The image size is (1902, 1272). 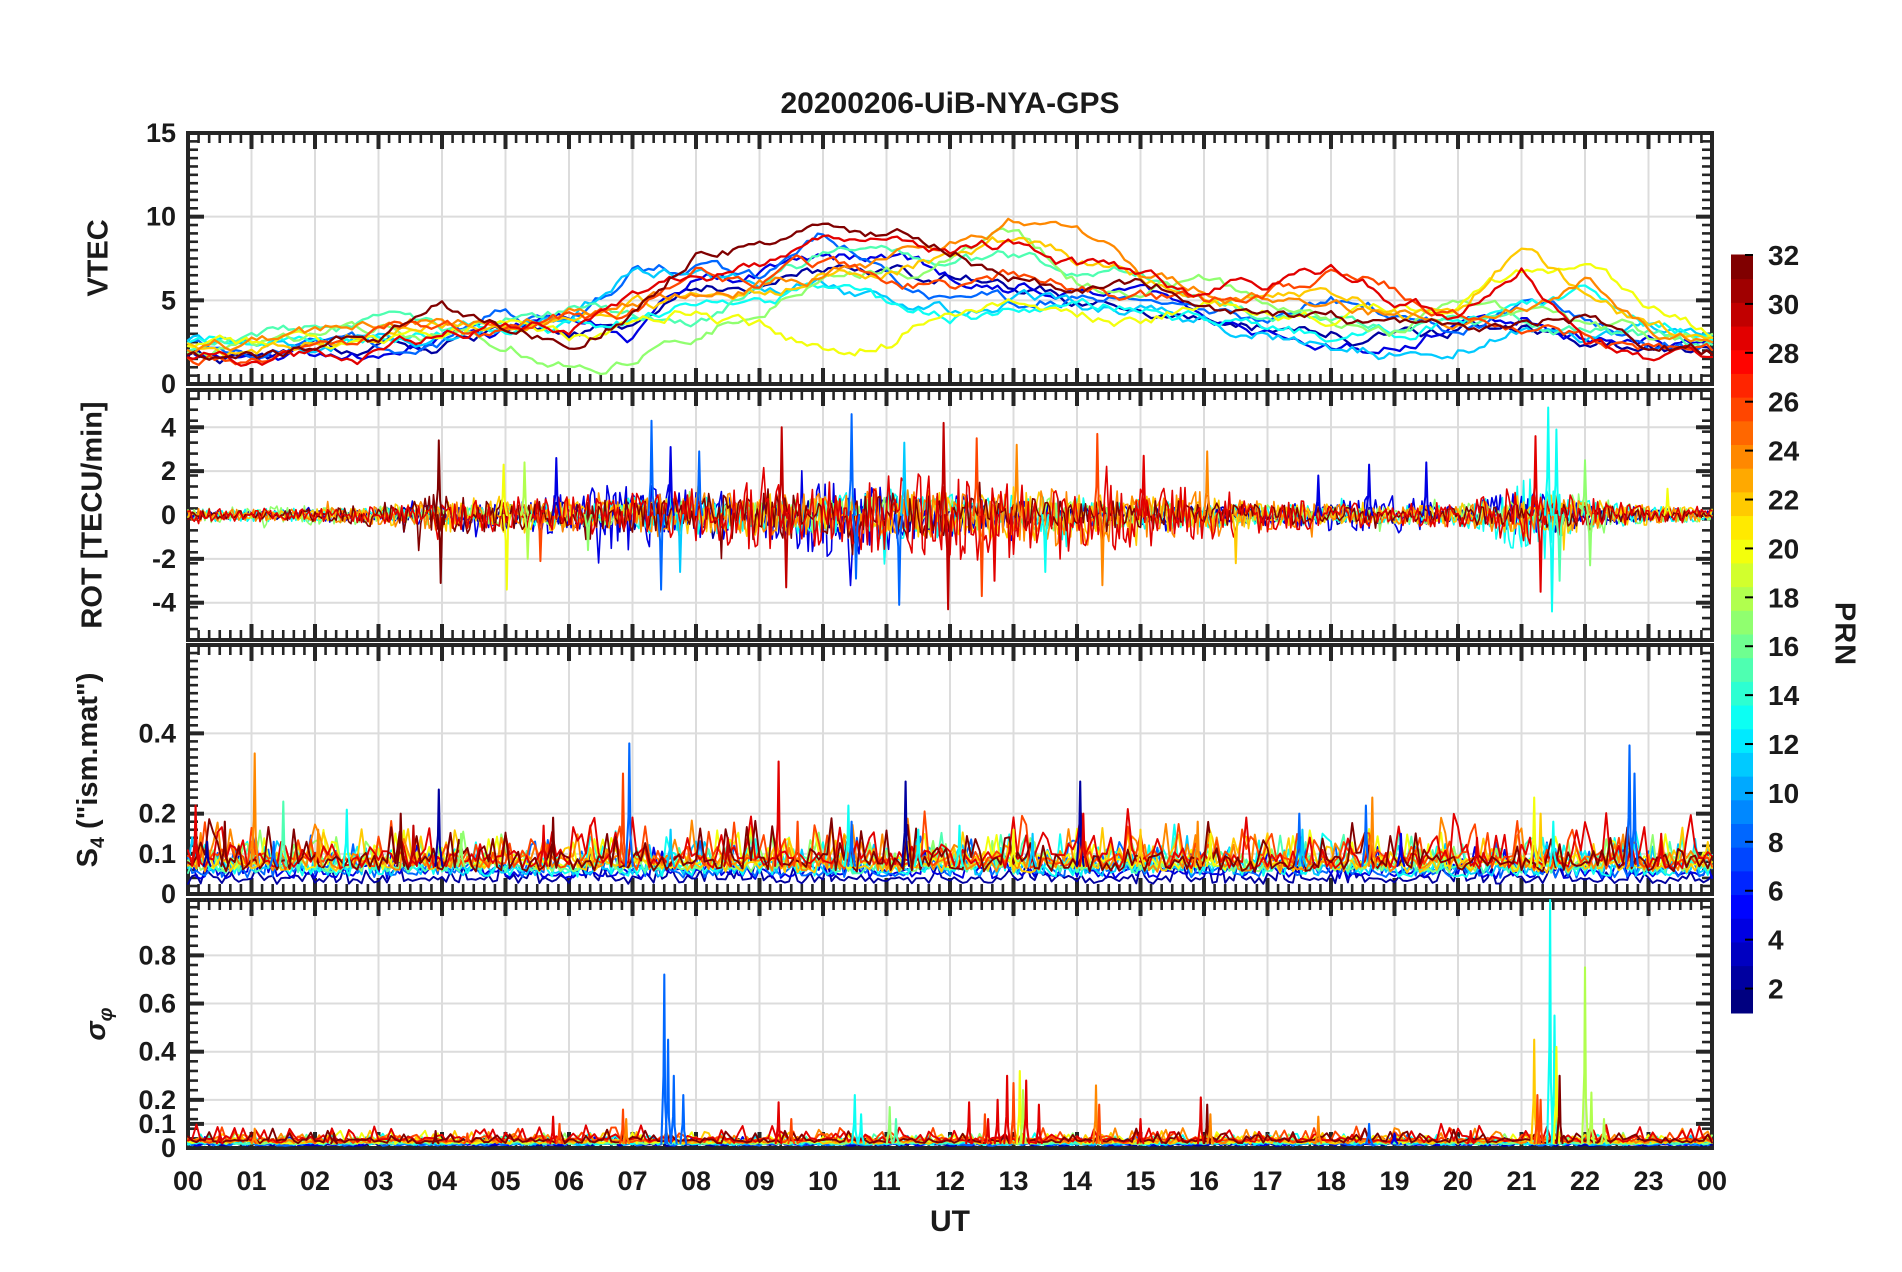 I want to click on ytick-labels-rot: -4 -2 0 2 4, so click(x=164, y=514).